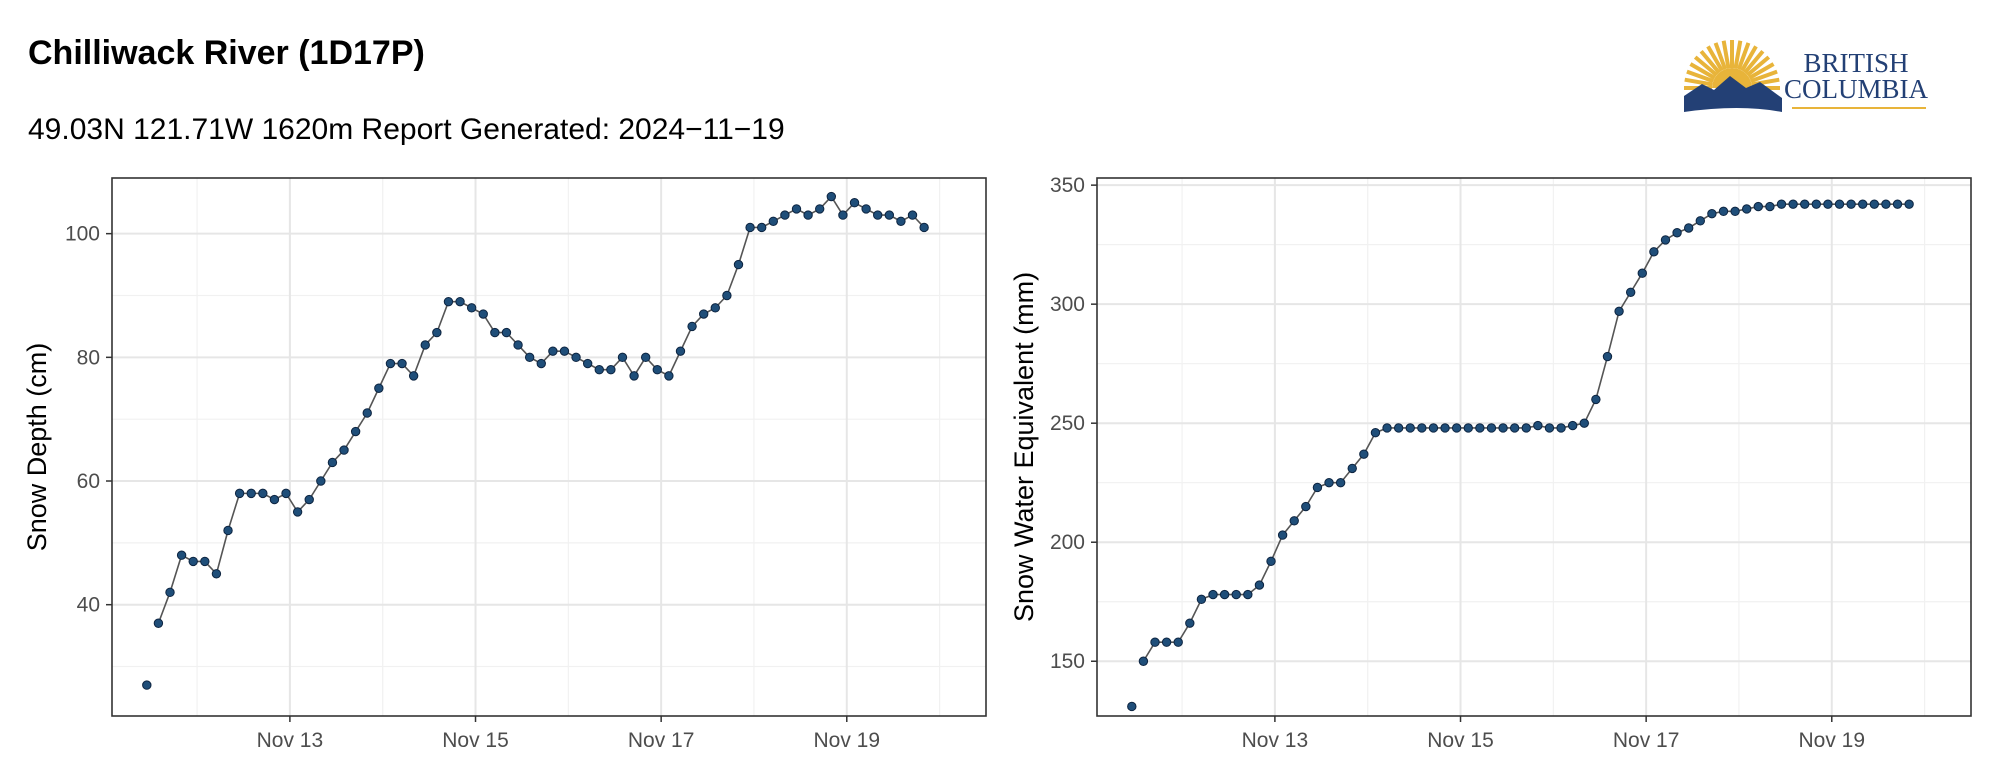 The height and width of the screenshot is (777, 2000). Describe the element at coordinates (290, 740) in the screenshot. I see `x-tick-label: Nov 13` at that location.